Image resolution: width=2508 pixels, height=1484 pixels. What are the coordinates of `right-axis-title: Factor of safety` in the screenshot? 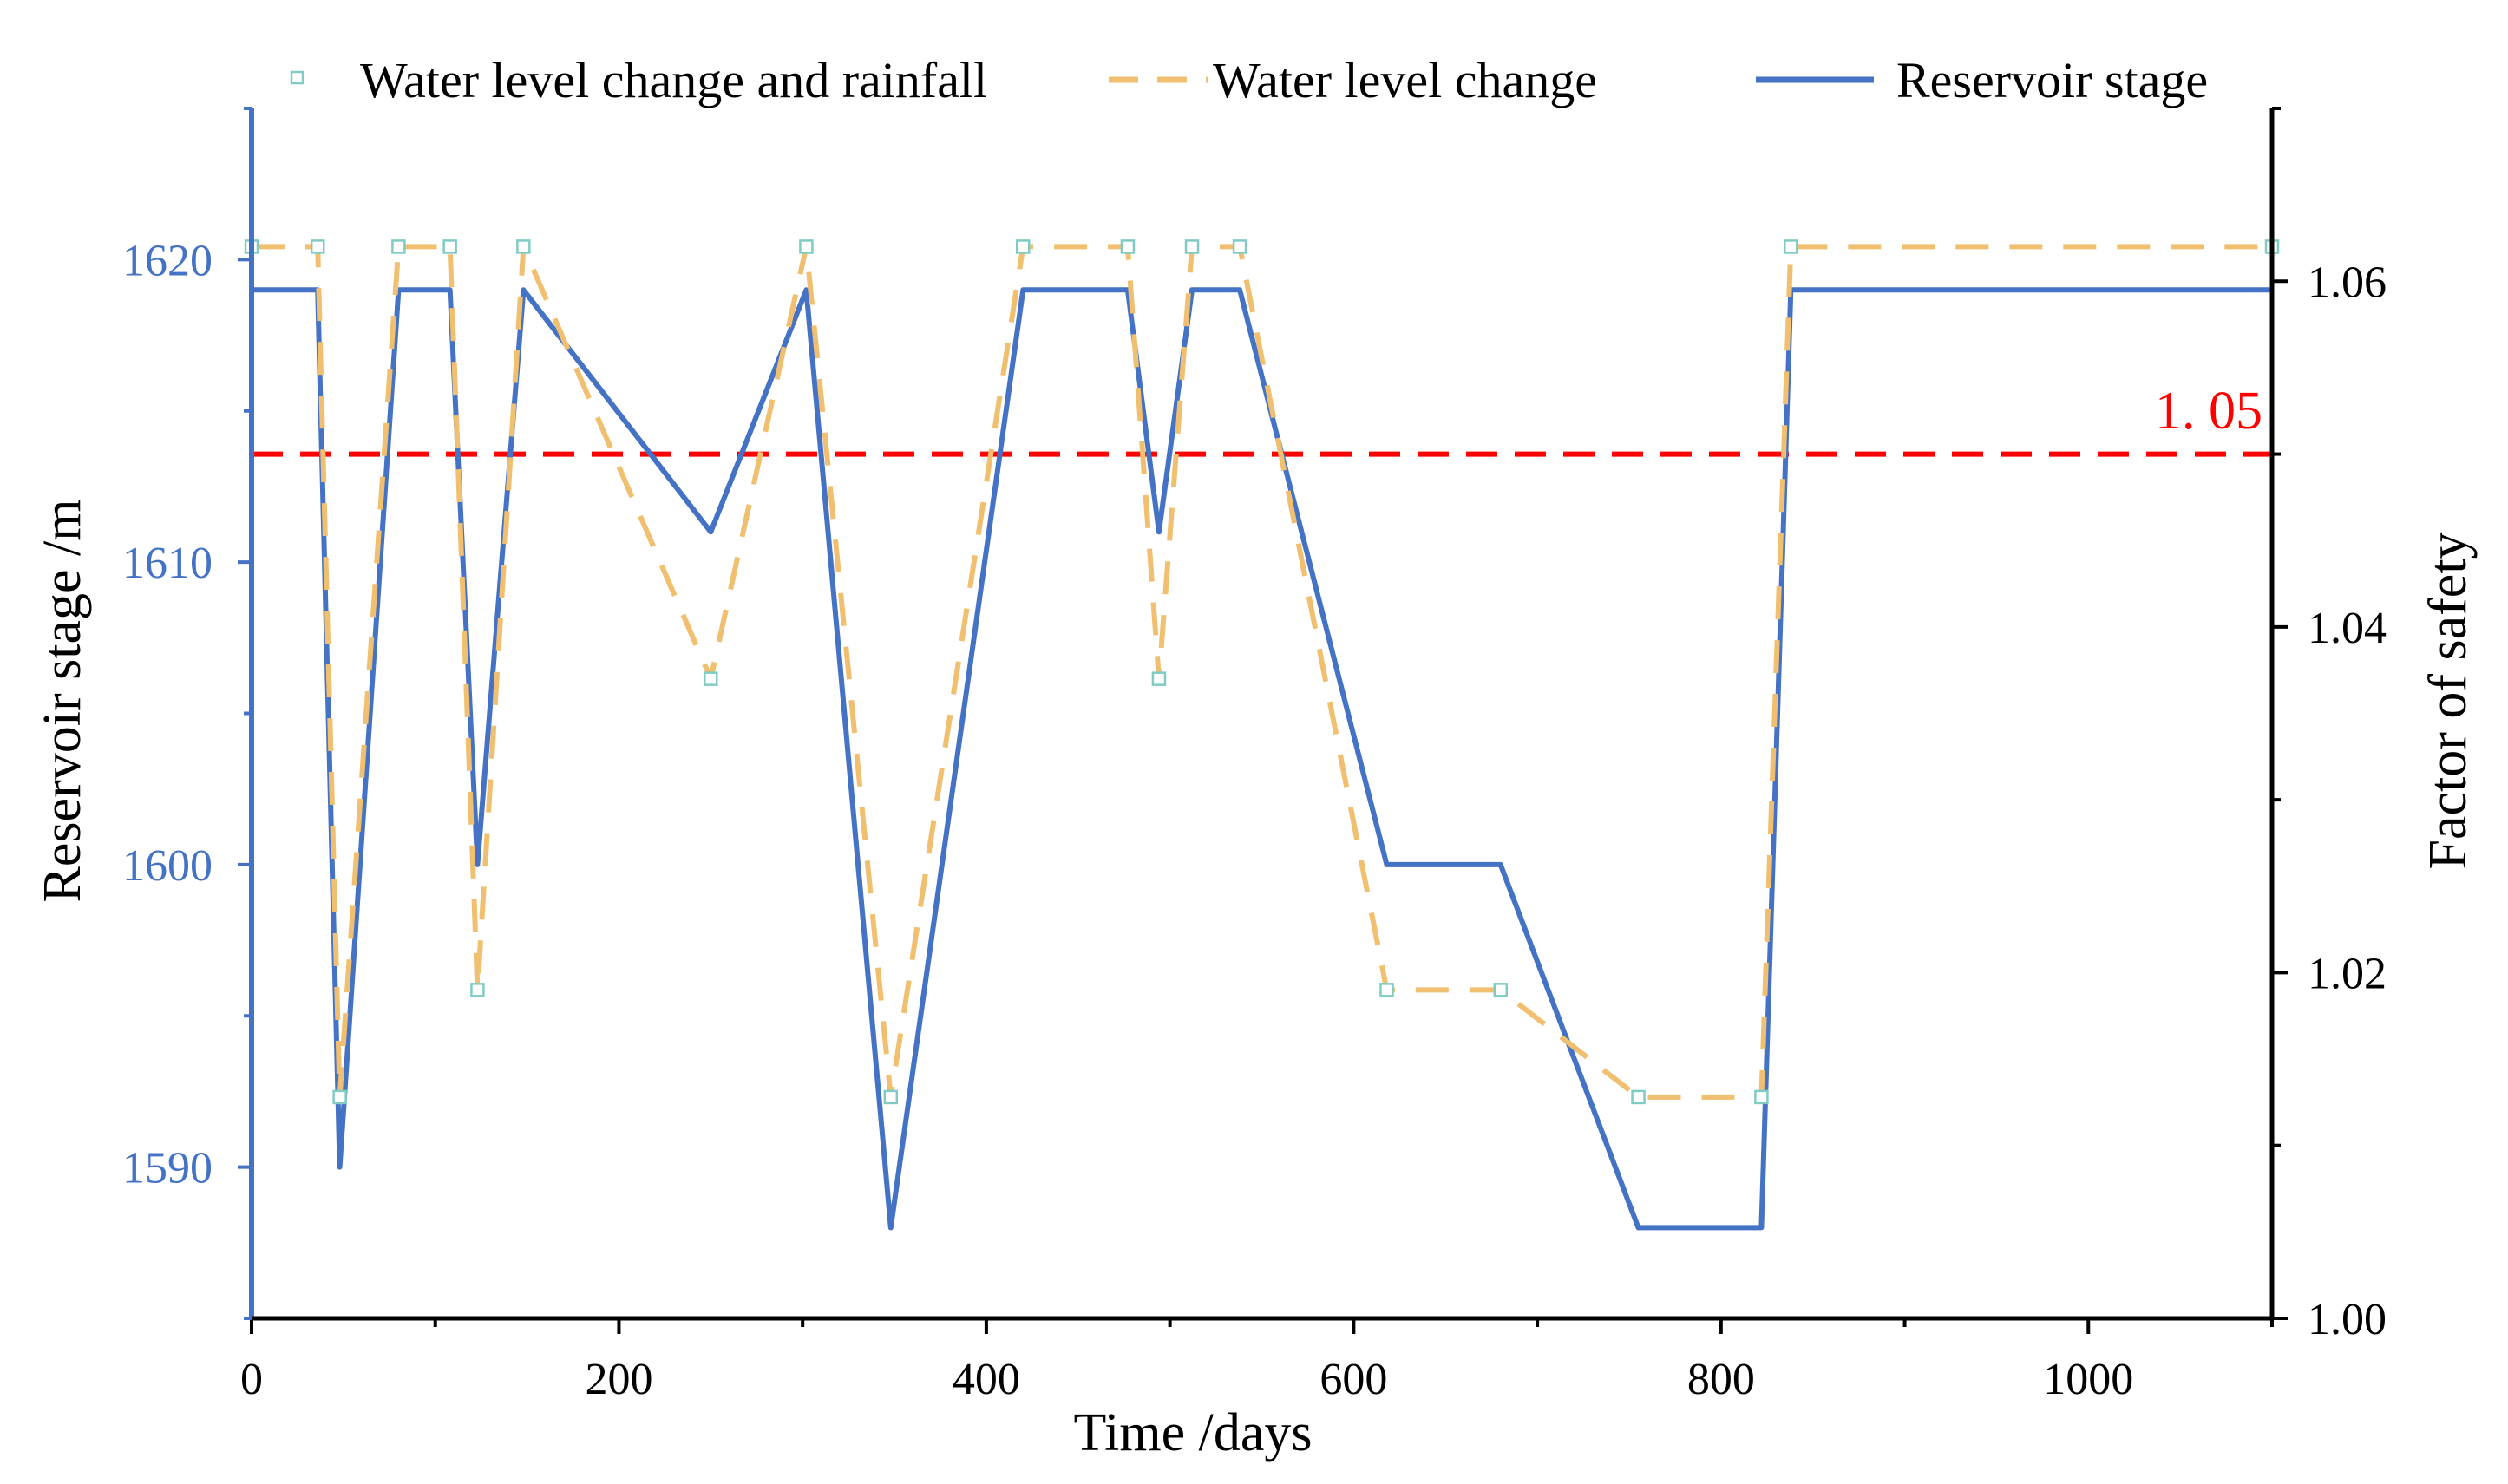 It's located at (2448, 701).